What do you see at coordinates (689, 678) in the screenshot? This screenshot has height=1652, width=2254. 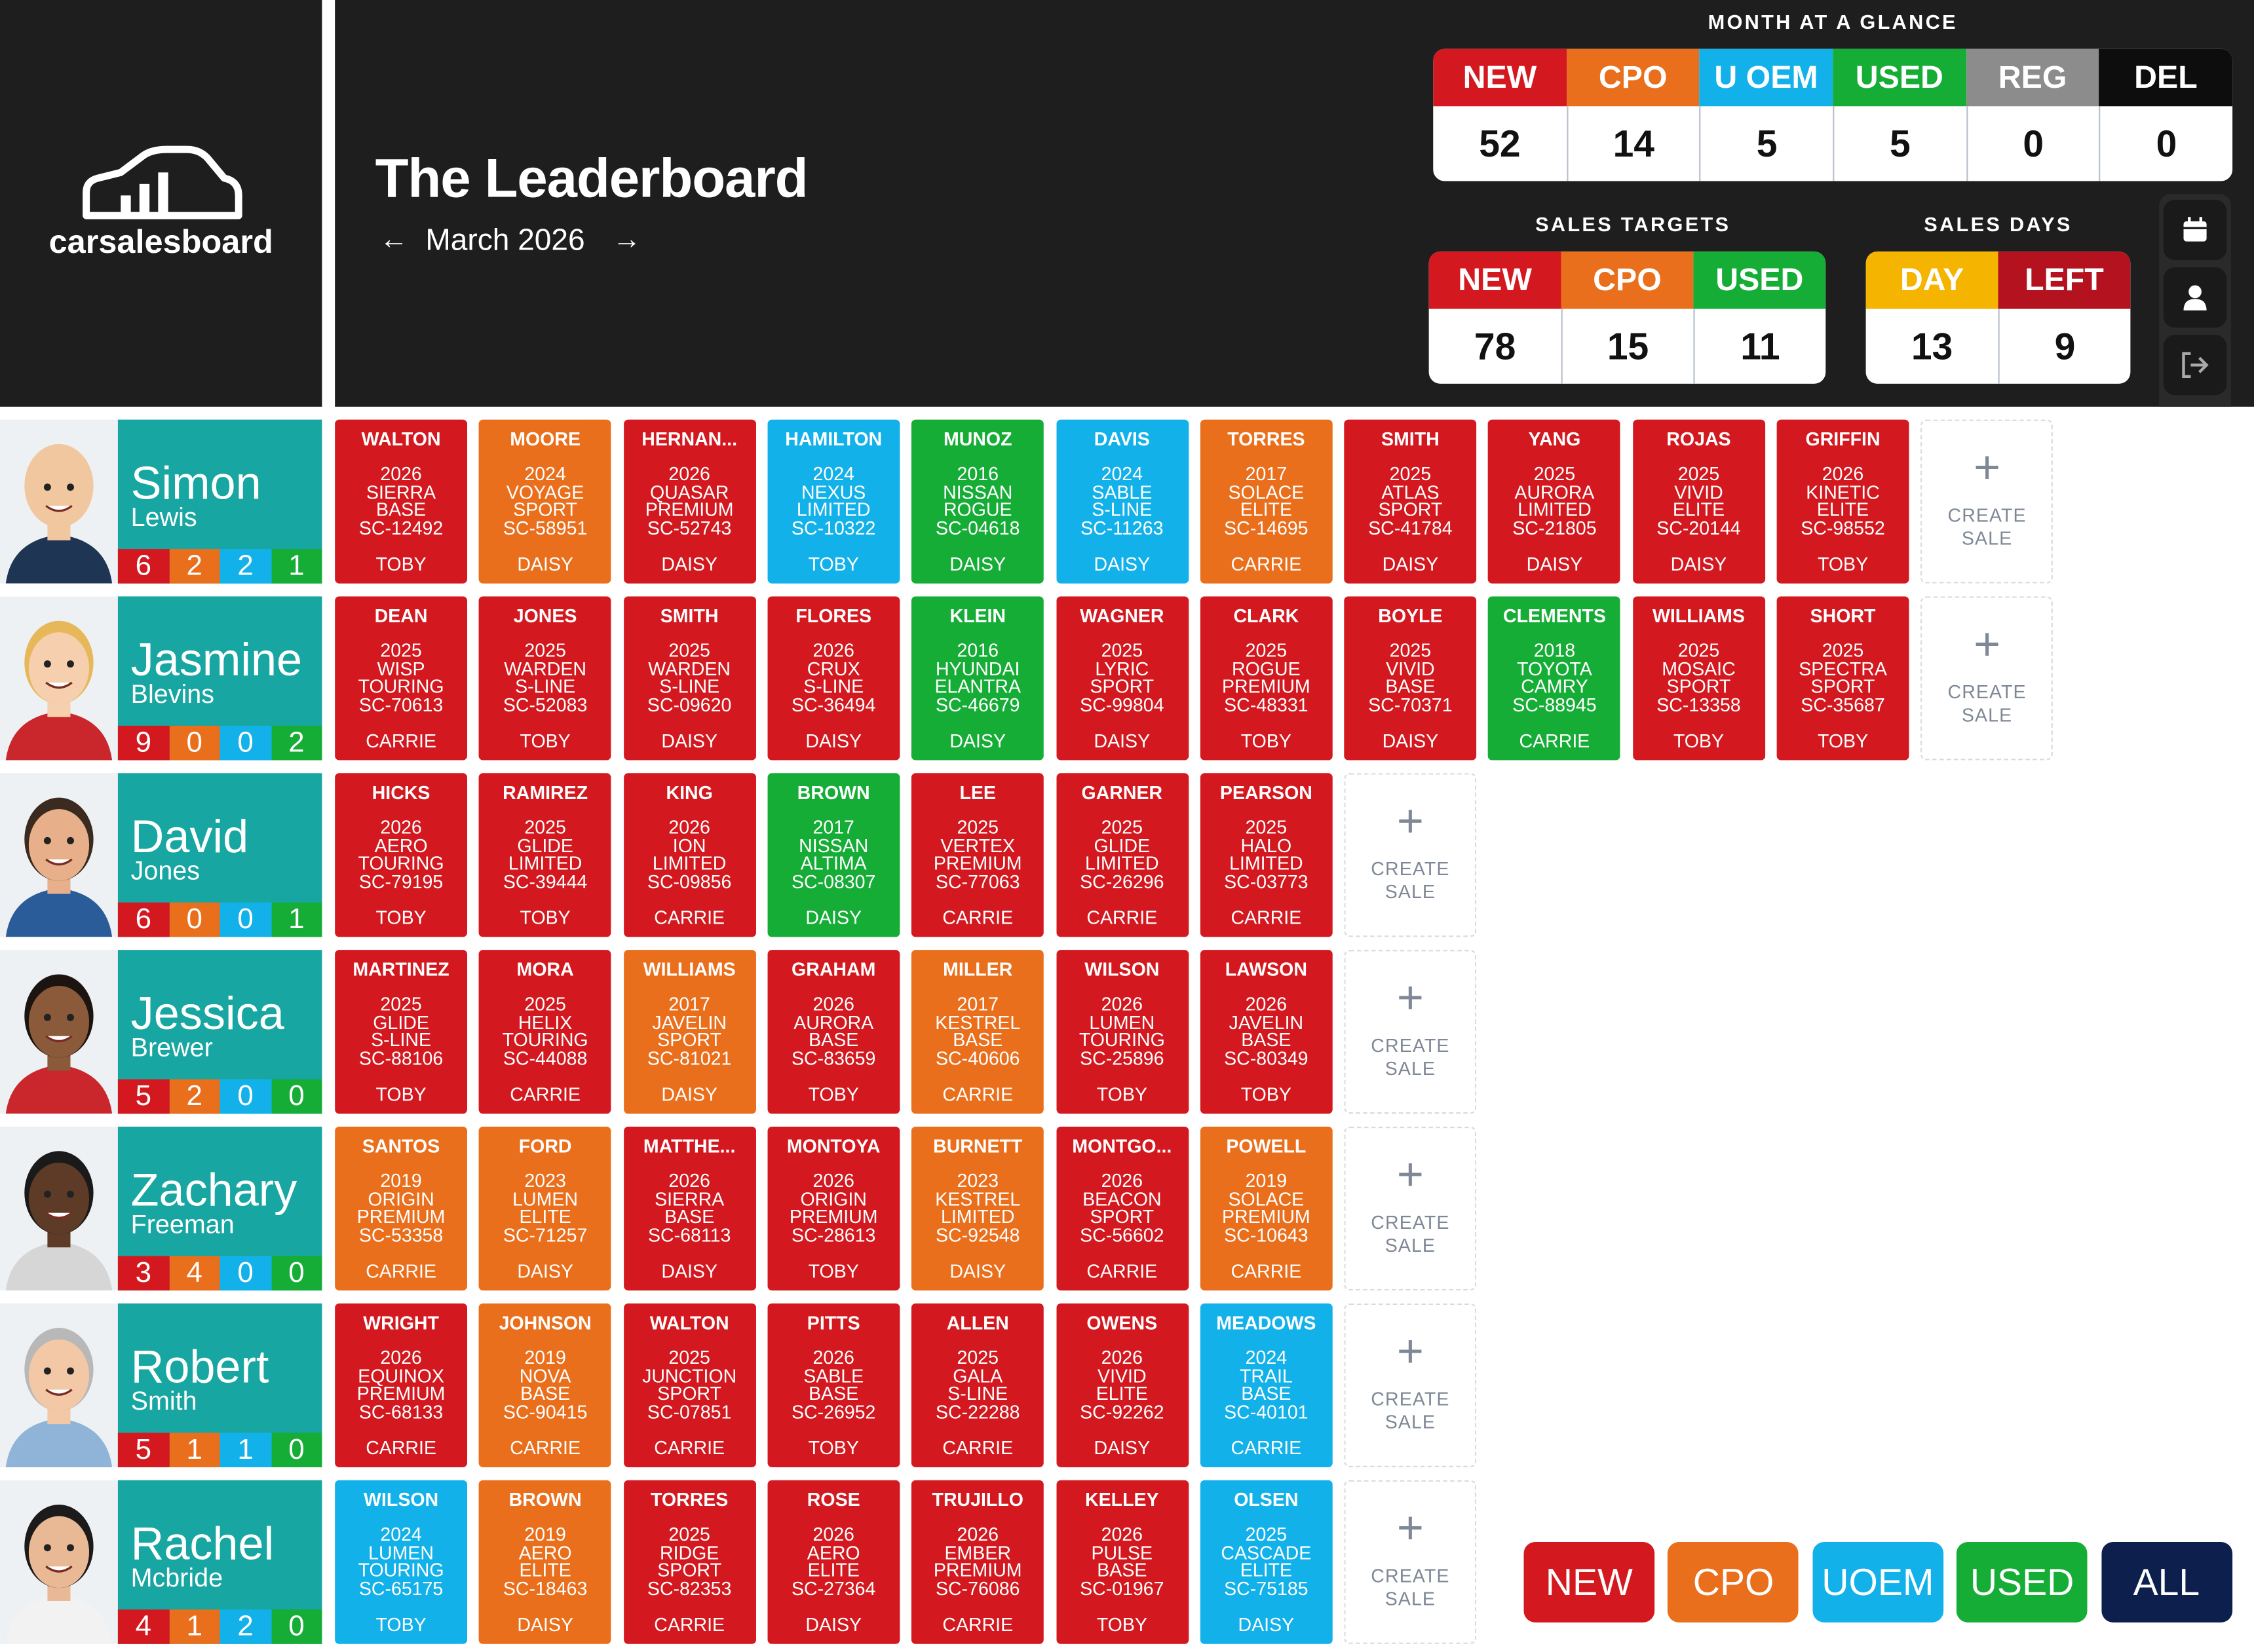 I see `sale-card: SMITH 2025 WARDEN S-LINE SC-09620 DAISY` at bounding box center [689, 678].